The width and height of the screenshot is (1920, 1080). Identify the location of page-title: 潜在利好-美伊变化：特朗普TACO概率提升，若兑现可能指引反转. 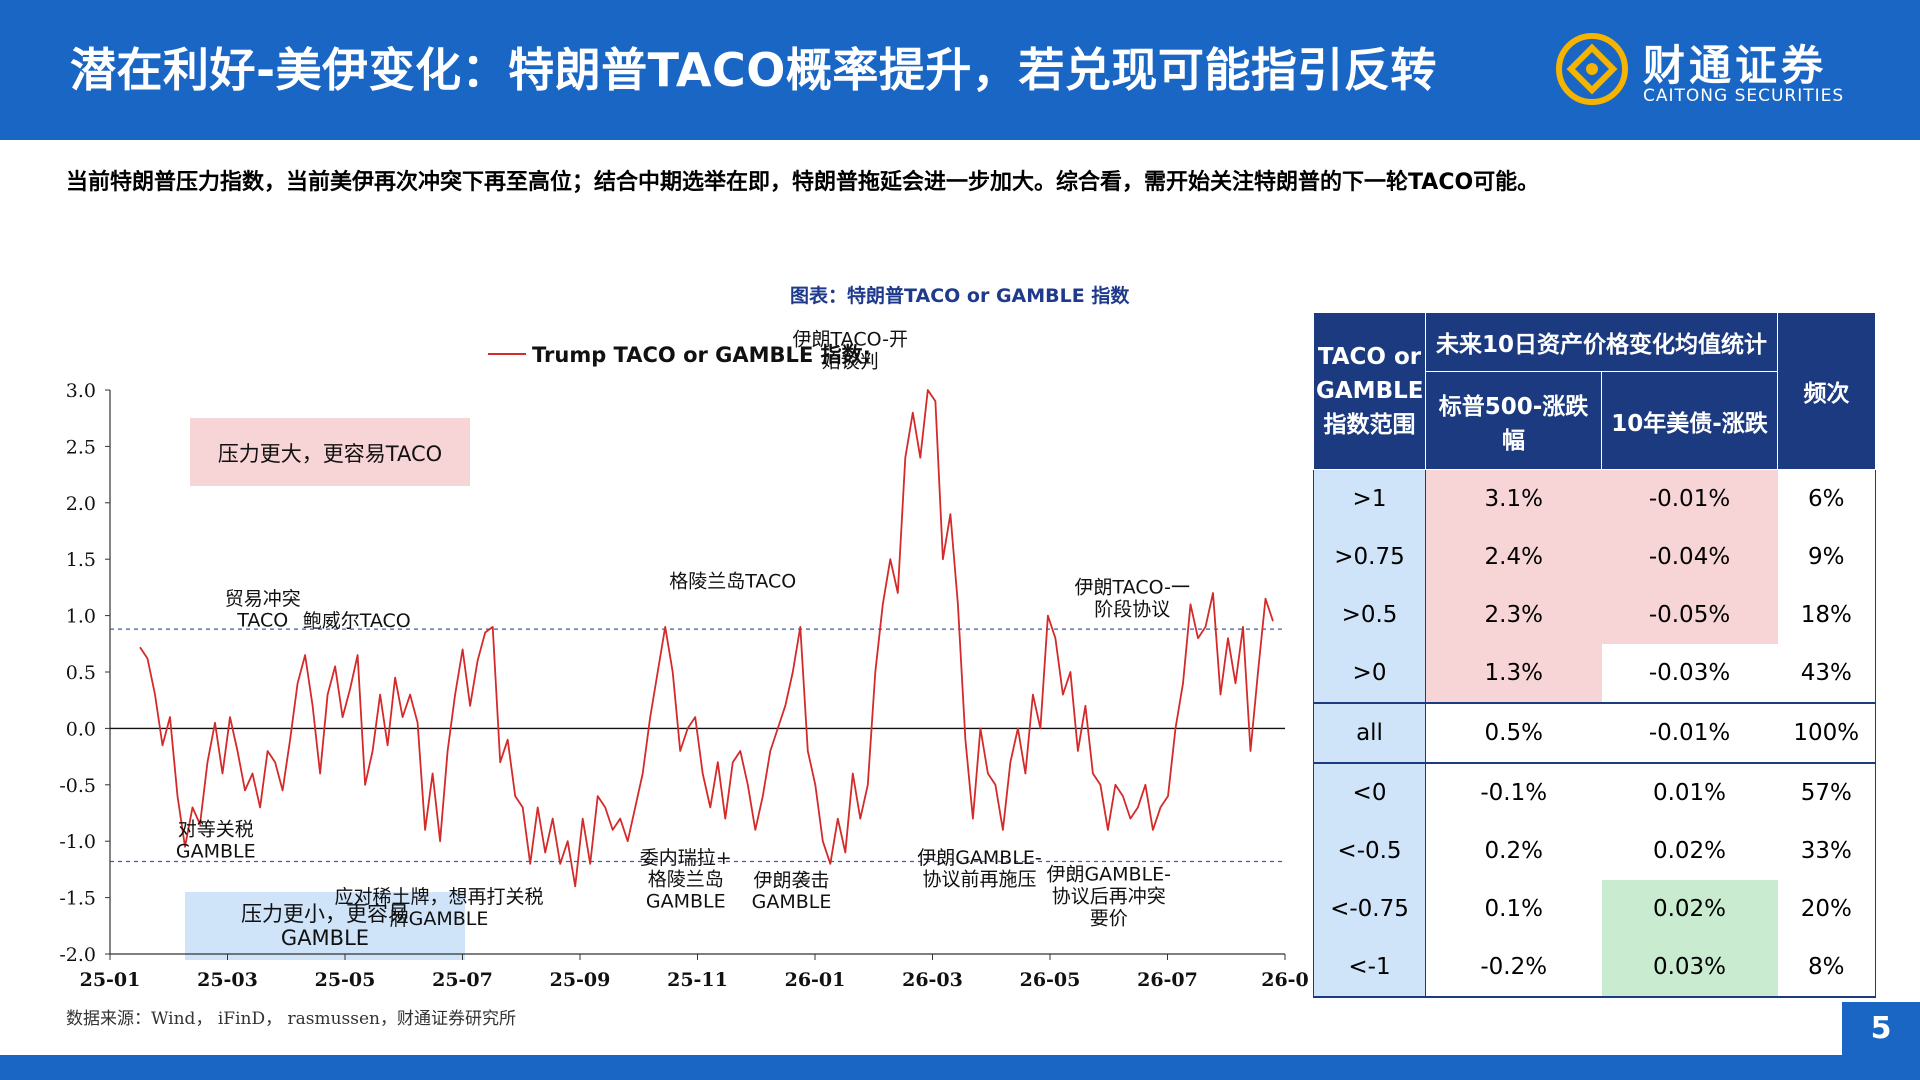
(753, 70).